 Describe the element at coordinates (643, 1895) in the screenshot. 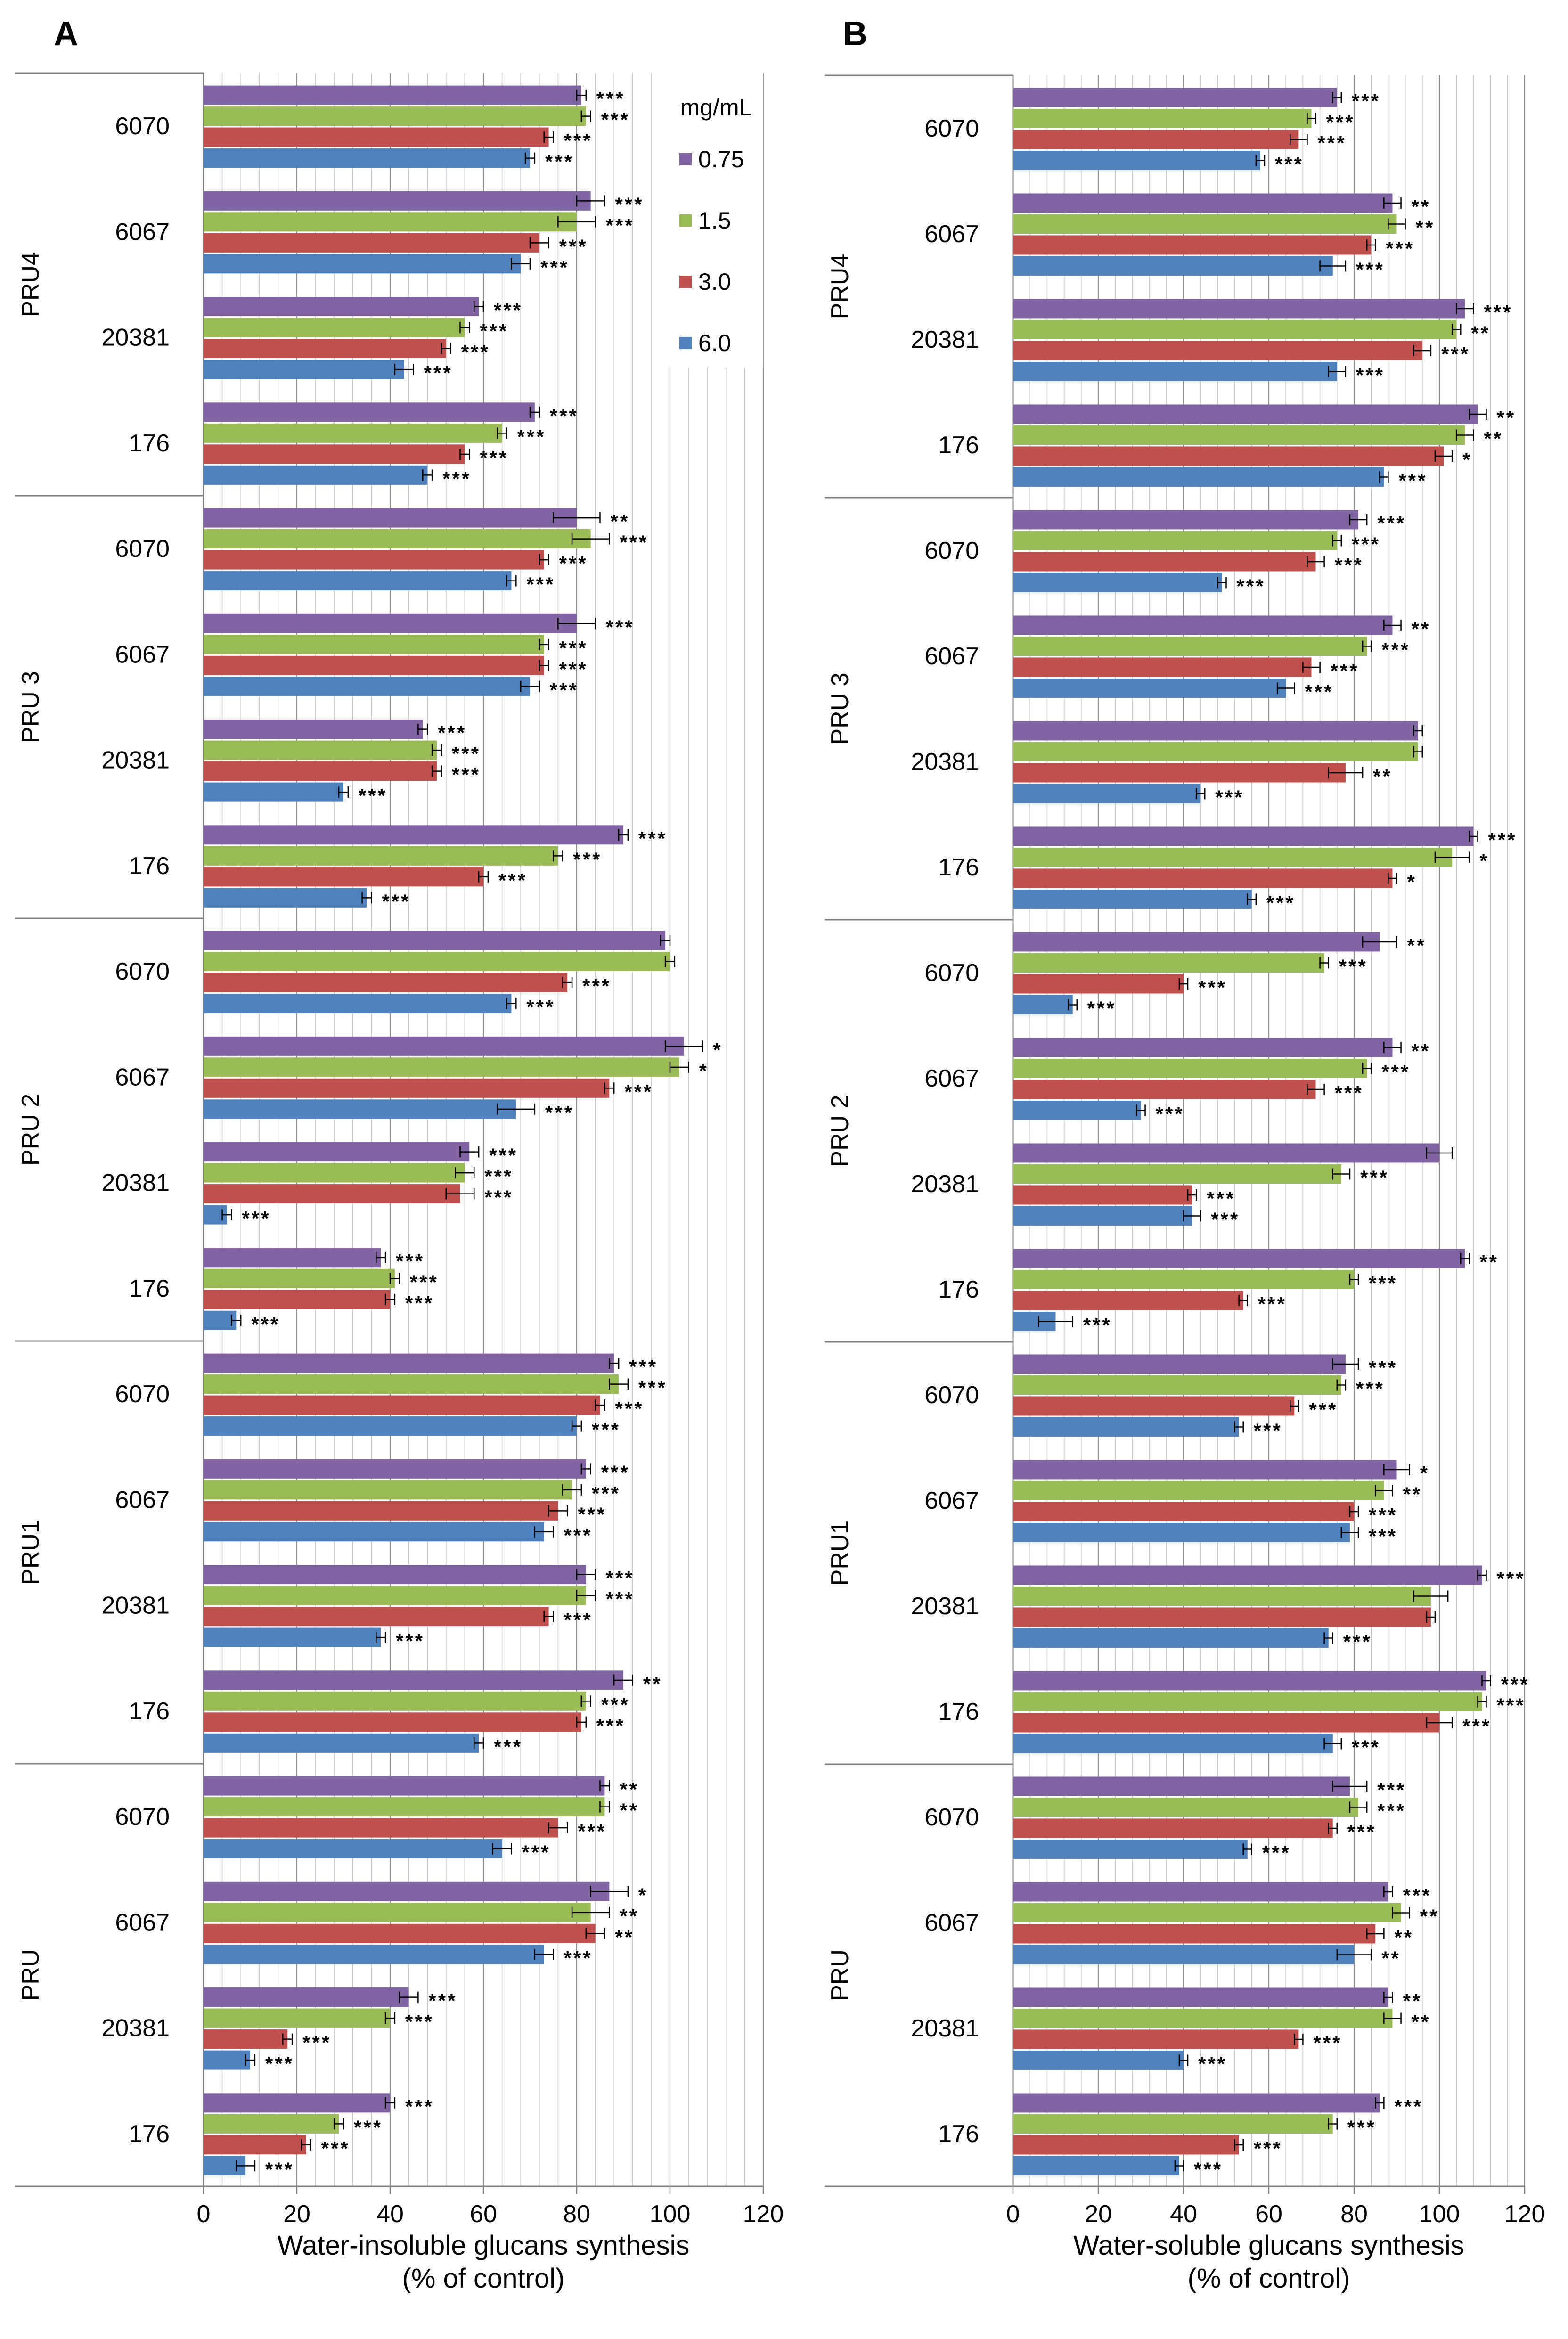

I see `significance-label: *` at that location.